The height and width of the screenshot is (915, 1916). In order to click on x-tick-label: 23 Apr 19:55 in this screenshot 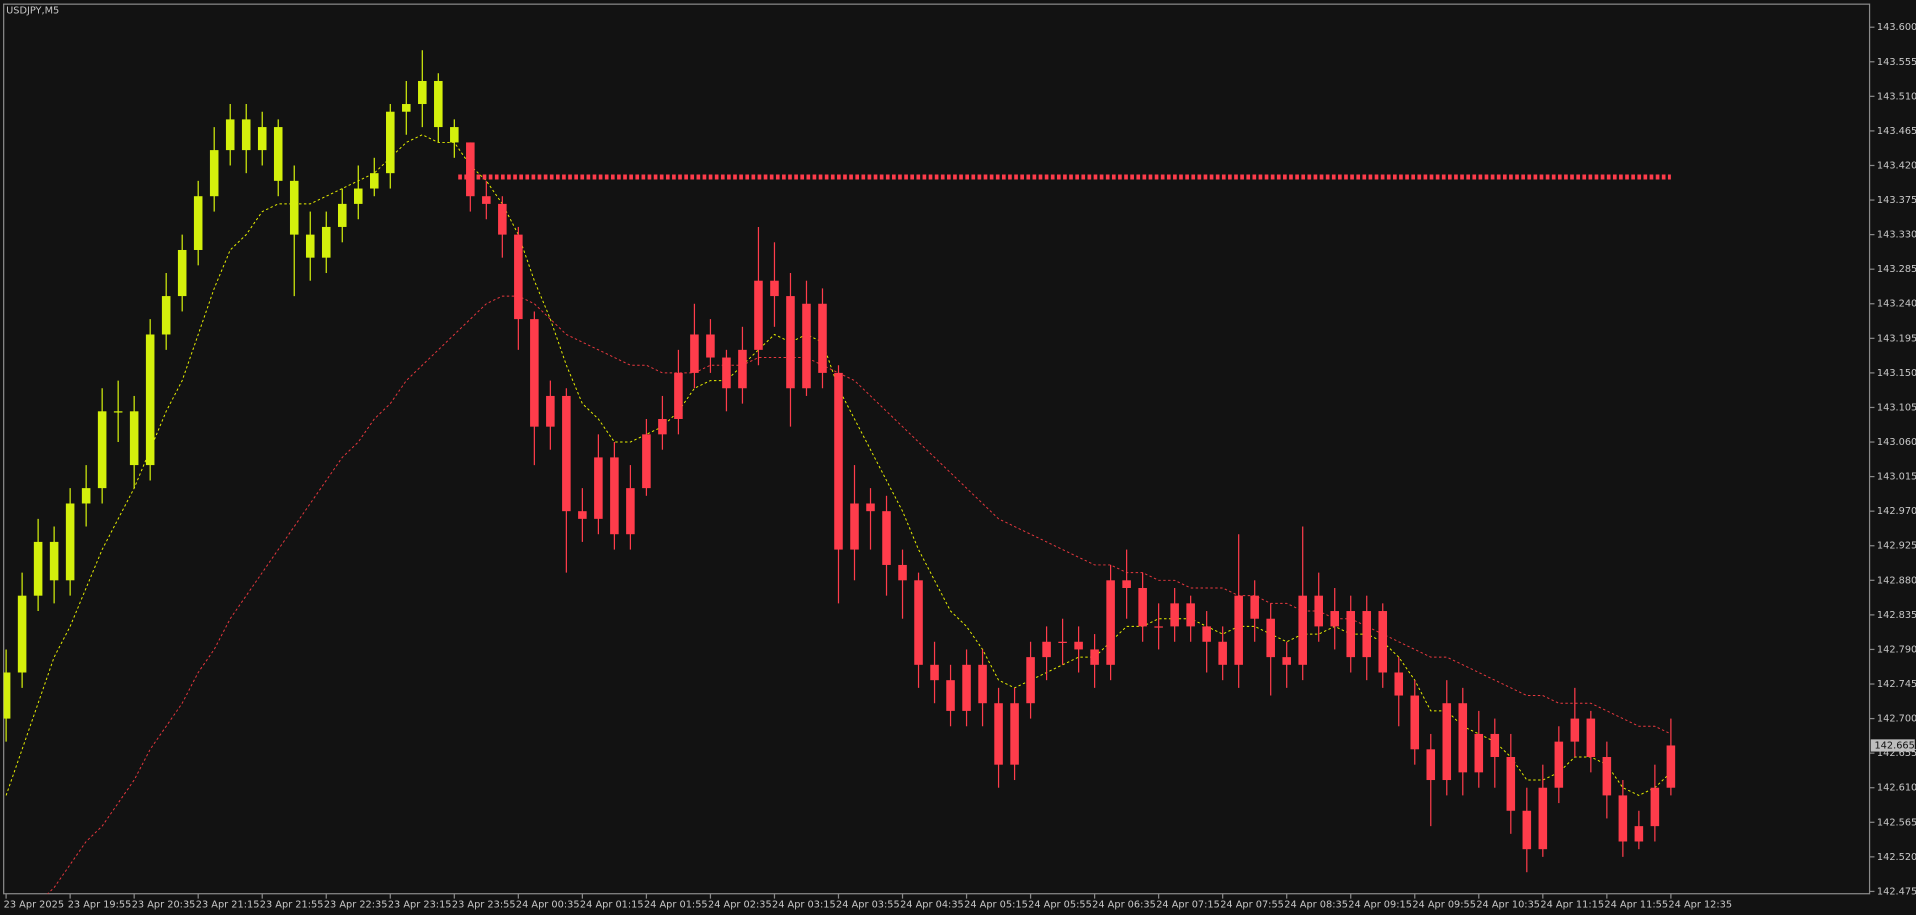, I will do `click(100, 905)`.